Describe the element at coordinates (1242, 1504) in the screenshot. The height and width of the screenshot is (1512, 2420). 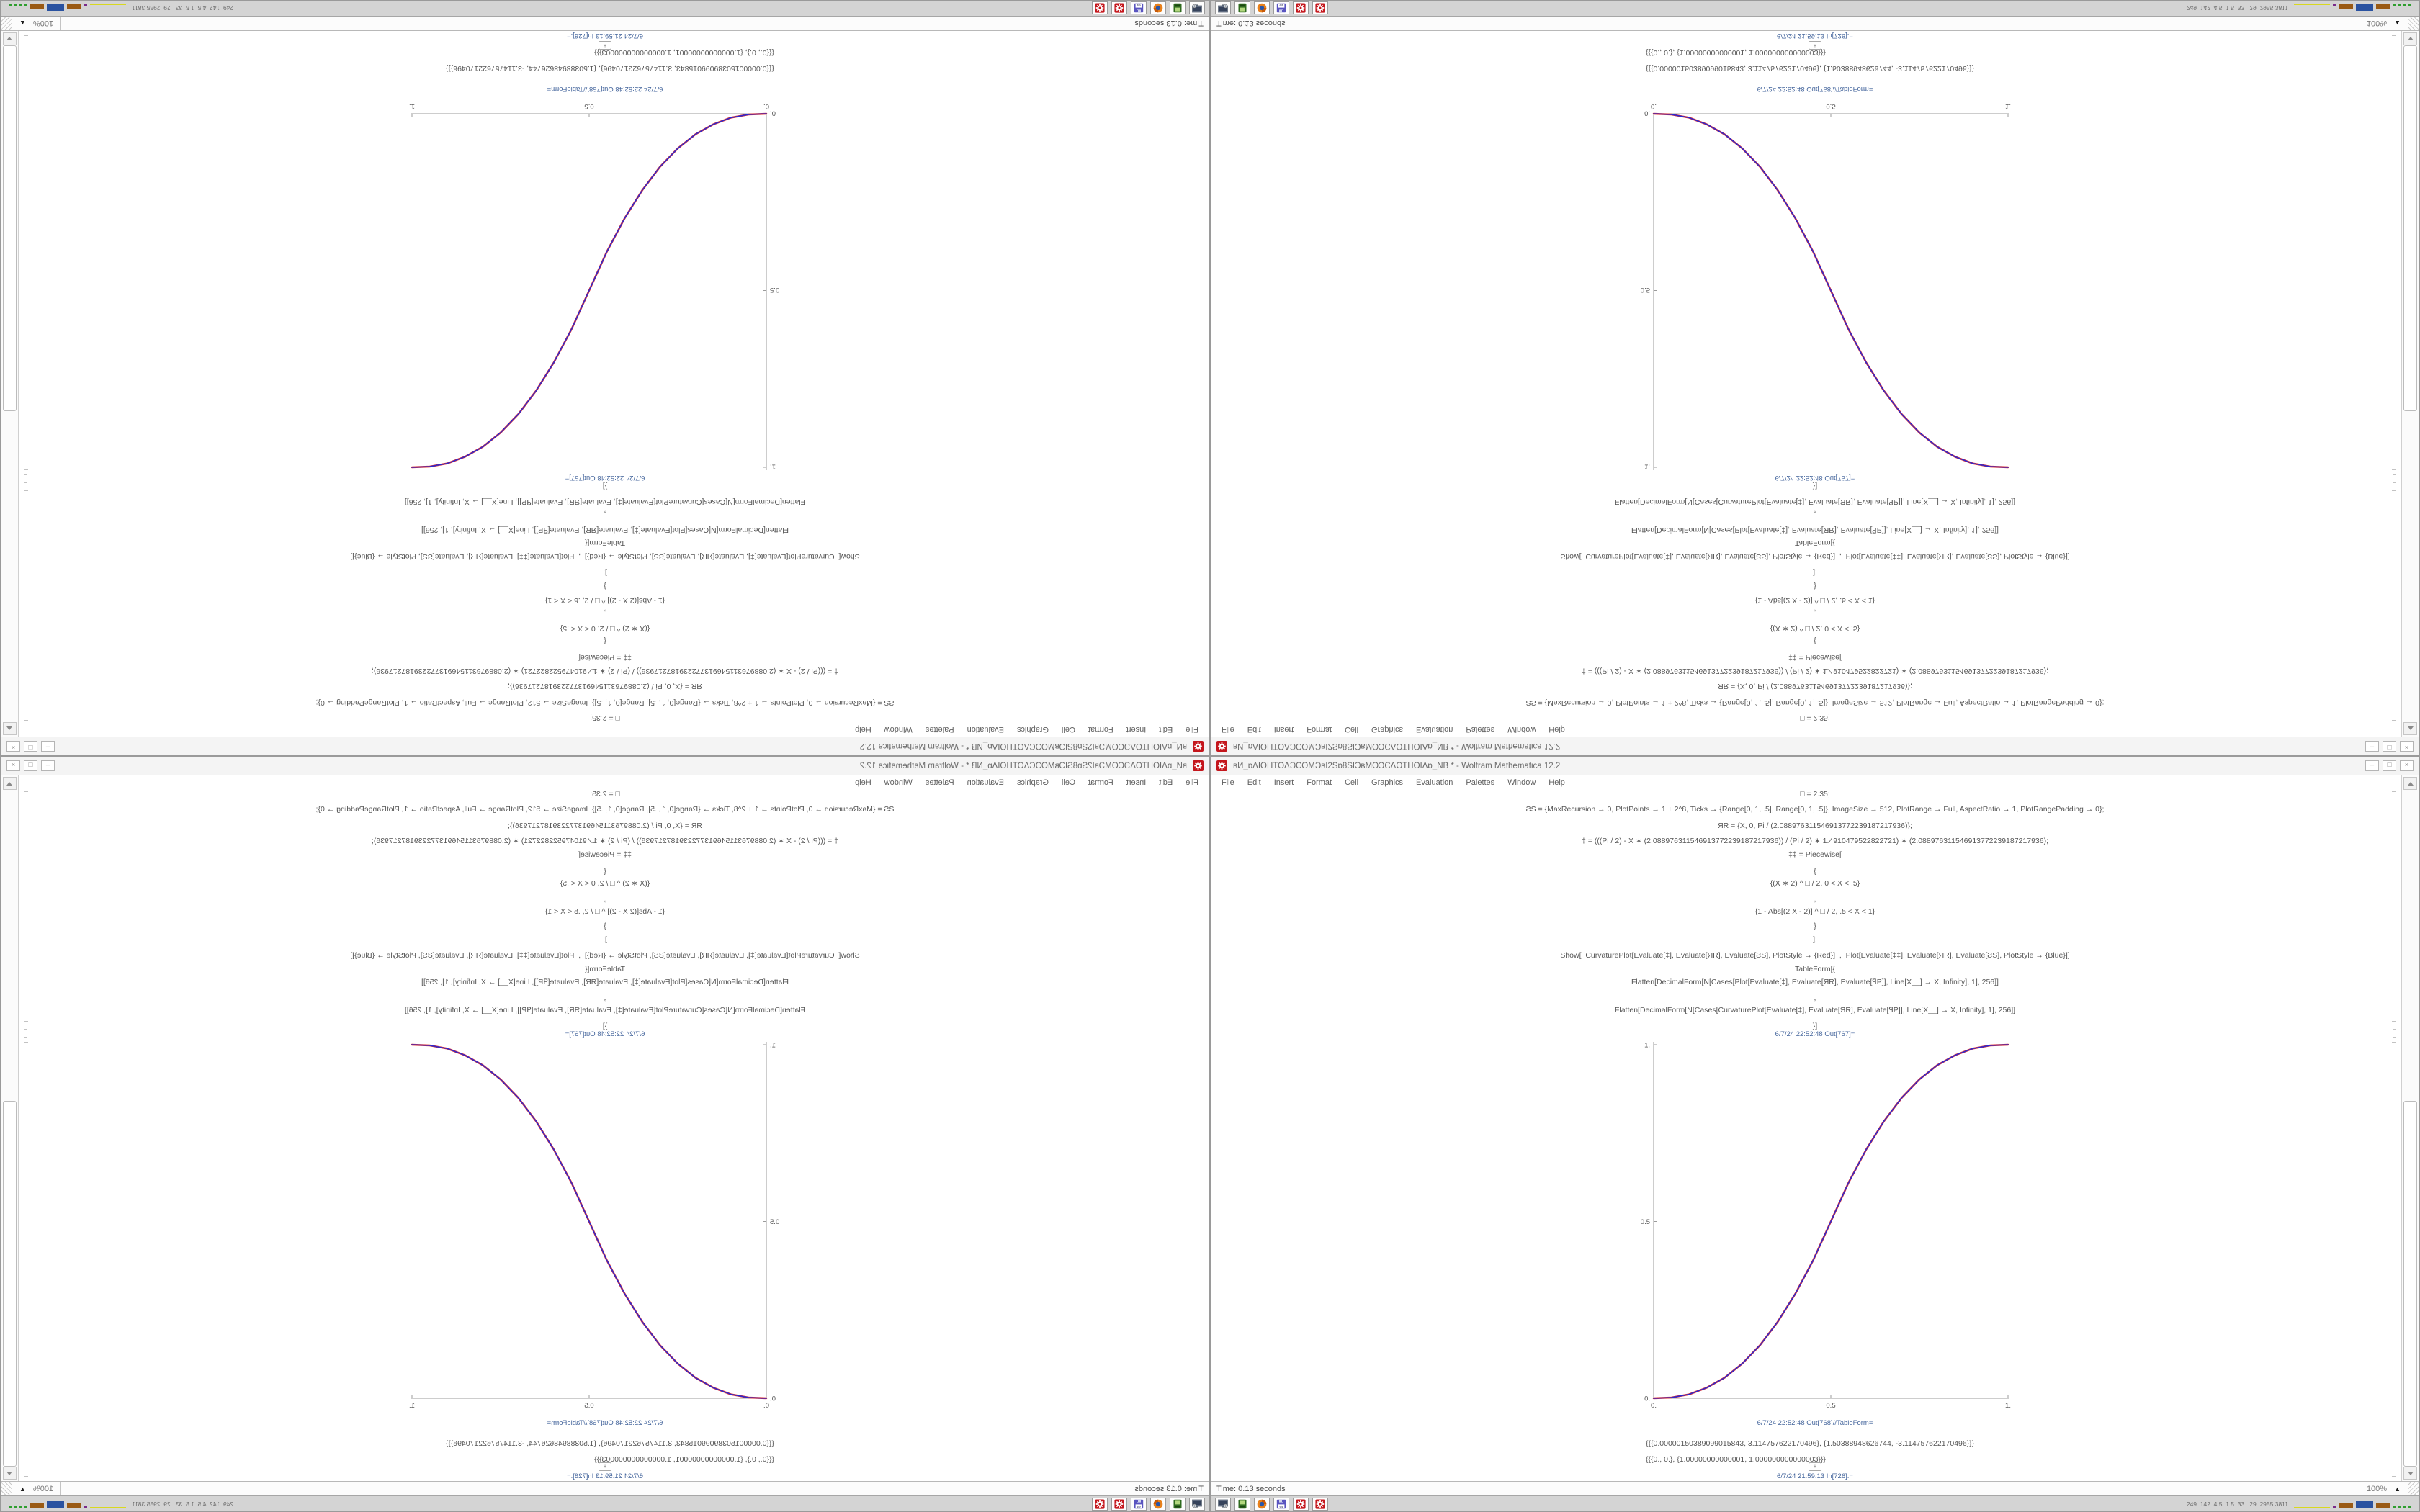
I see `handheld-device-icon` at that location.